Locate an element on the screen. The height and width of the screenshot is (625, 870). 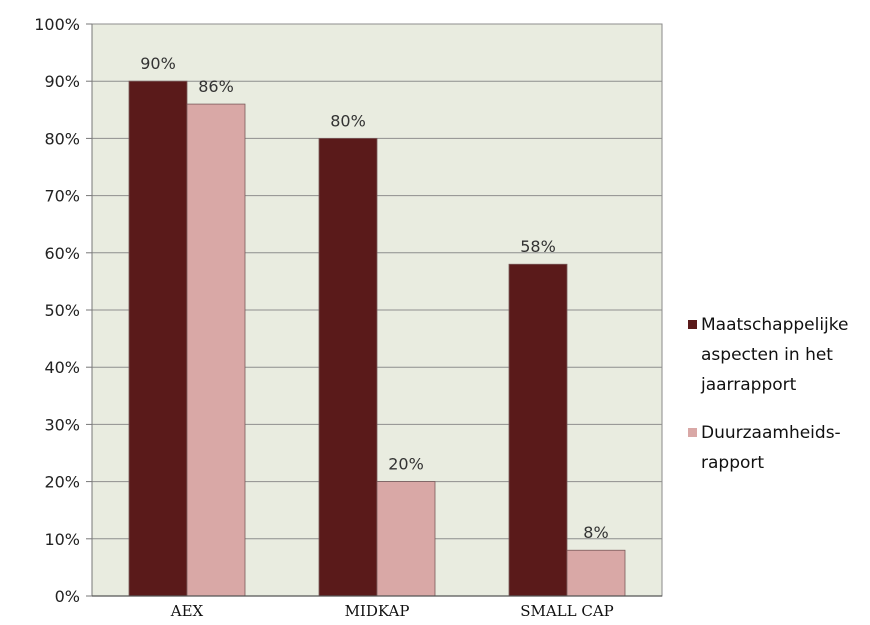
x-axis: AEX MIDKAP SMALL CAP is located at coordinates (377, 607).